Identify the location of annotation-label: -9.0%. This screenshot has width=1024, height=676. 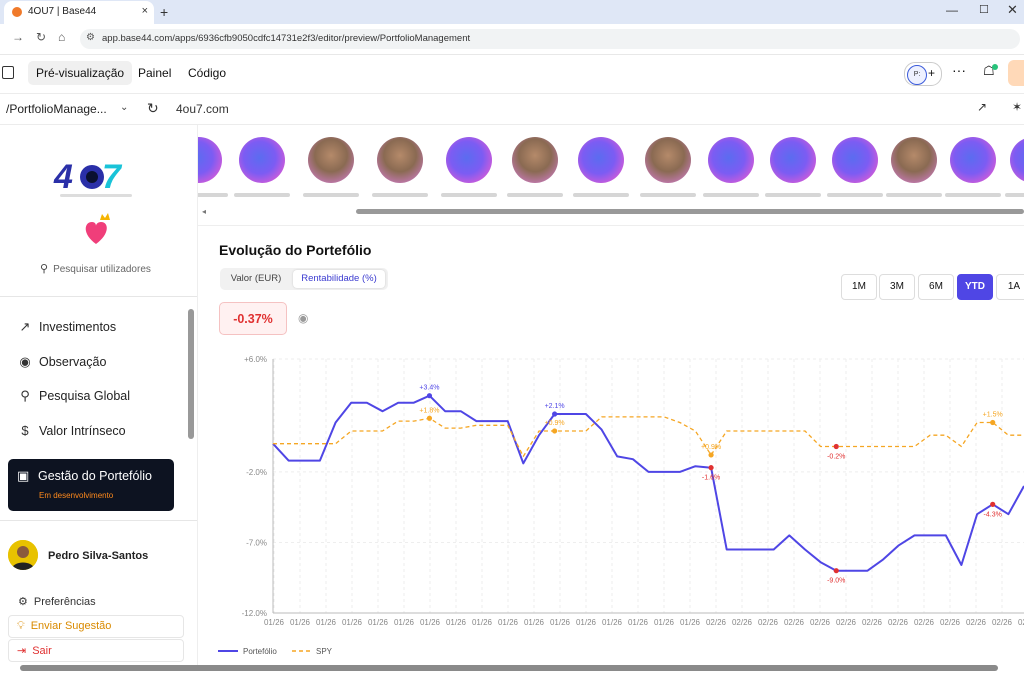
(836, 581).